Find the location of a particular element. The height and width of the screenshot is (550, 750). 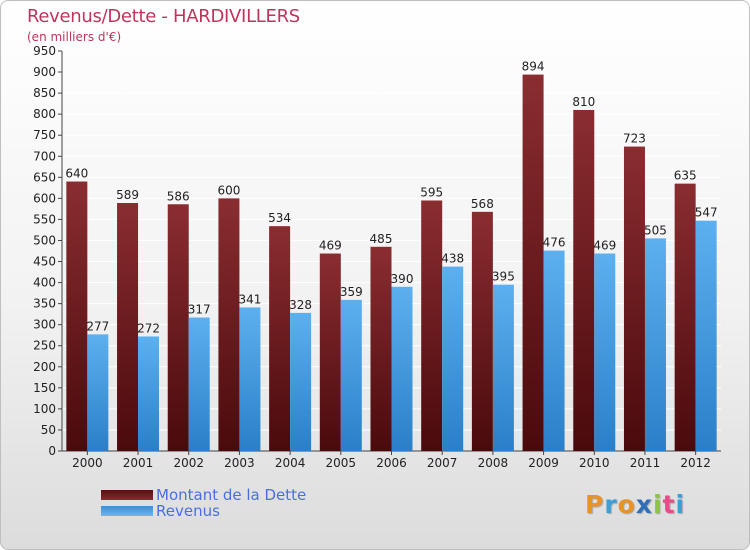

value-label-dette: 586 is located at coordinates (178, 196).